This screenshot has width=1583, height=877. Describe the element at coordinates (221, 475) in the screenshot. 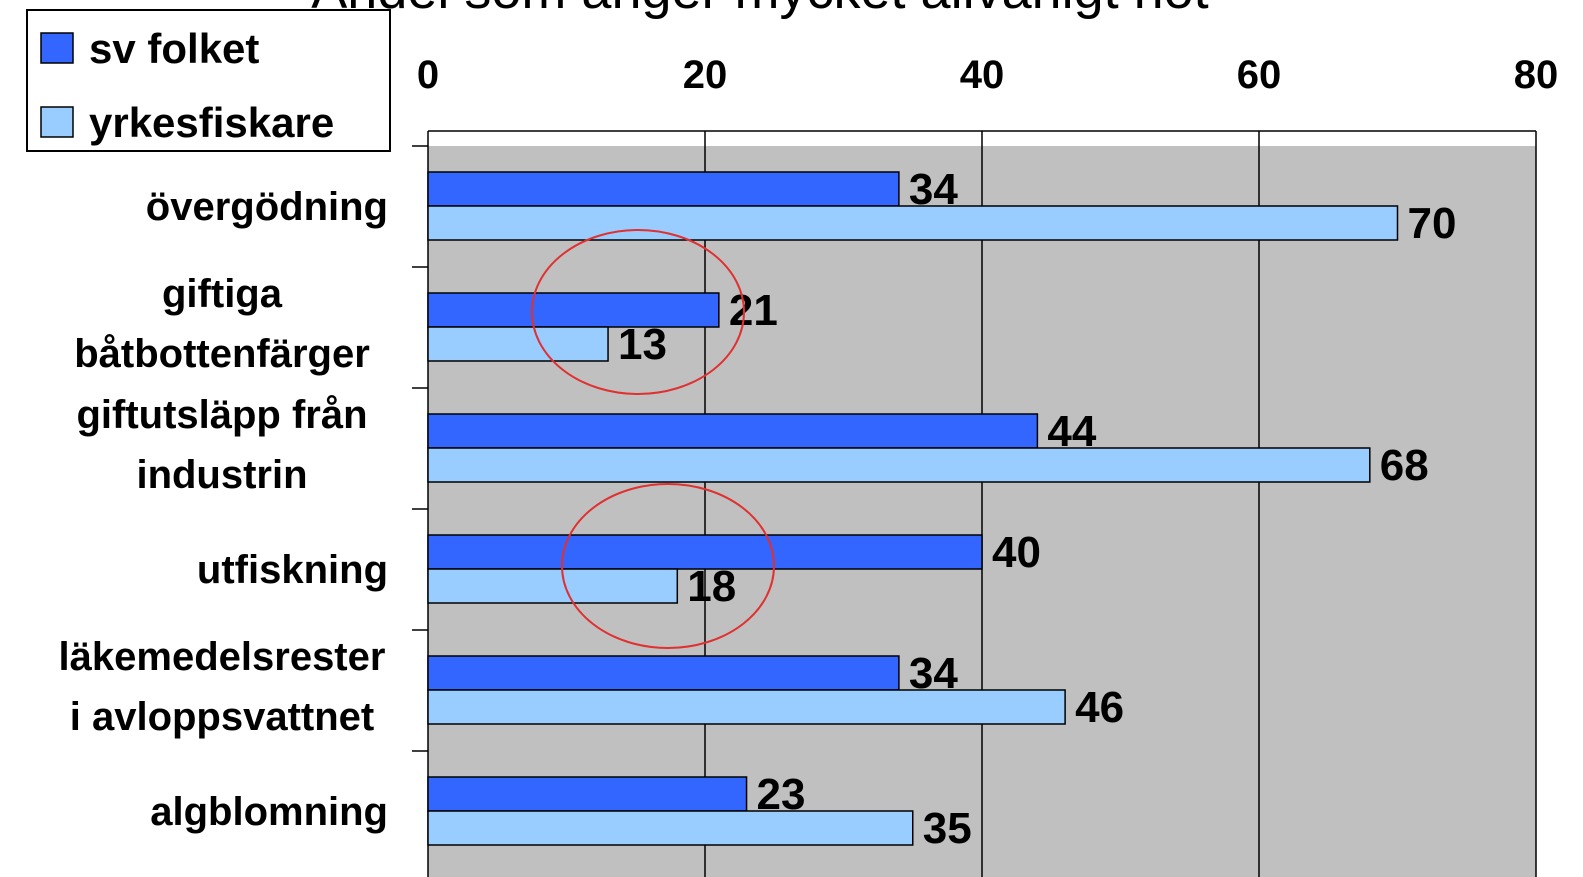

I see `category-label: industrin` at that location.